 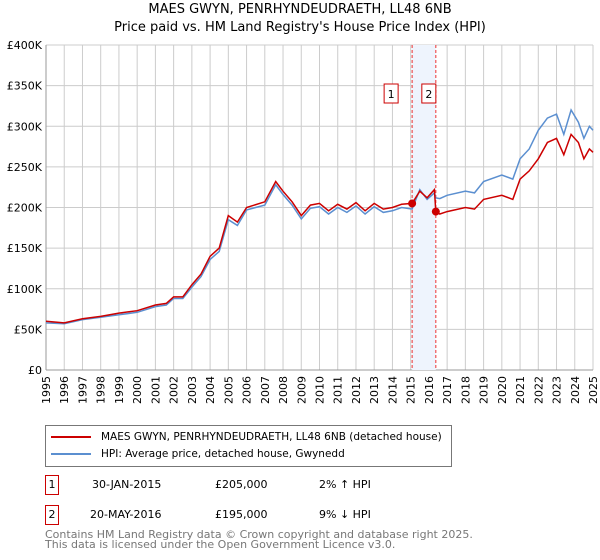 What do you see at coordinates (28, 329) in the screenshot?
I see `y-tick-label: £50K` at bounding box center [28, 329].